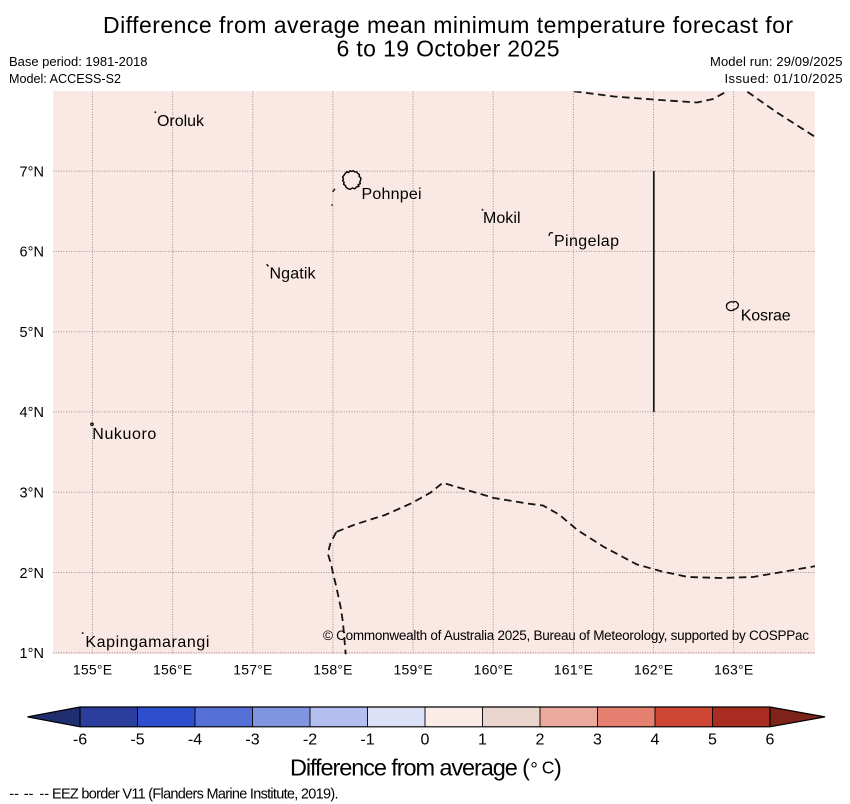 This screenshot has width=850, height=804. Describe the element at coordinates (92, 670) in the screenshot. I see `svg-text: 155°E` at that location.